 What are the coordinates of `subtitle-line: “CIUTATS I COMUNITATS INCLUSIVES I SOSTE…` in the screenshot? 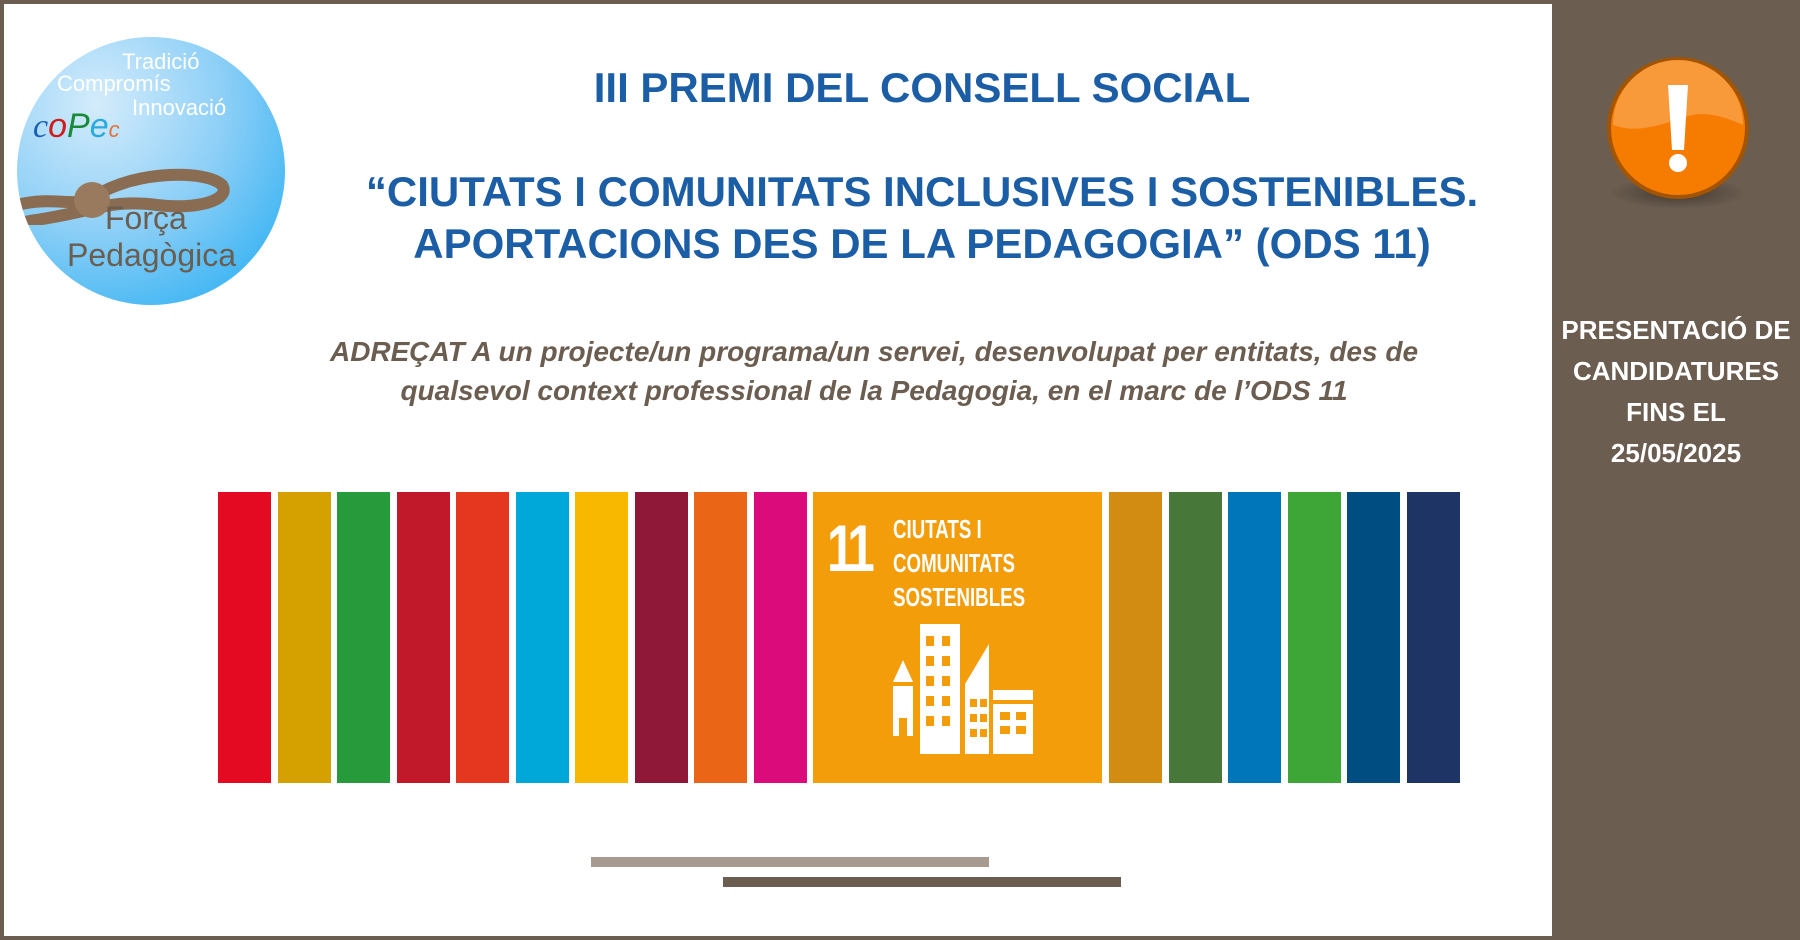 It's located at (922, 191).